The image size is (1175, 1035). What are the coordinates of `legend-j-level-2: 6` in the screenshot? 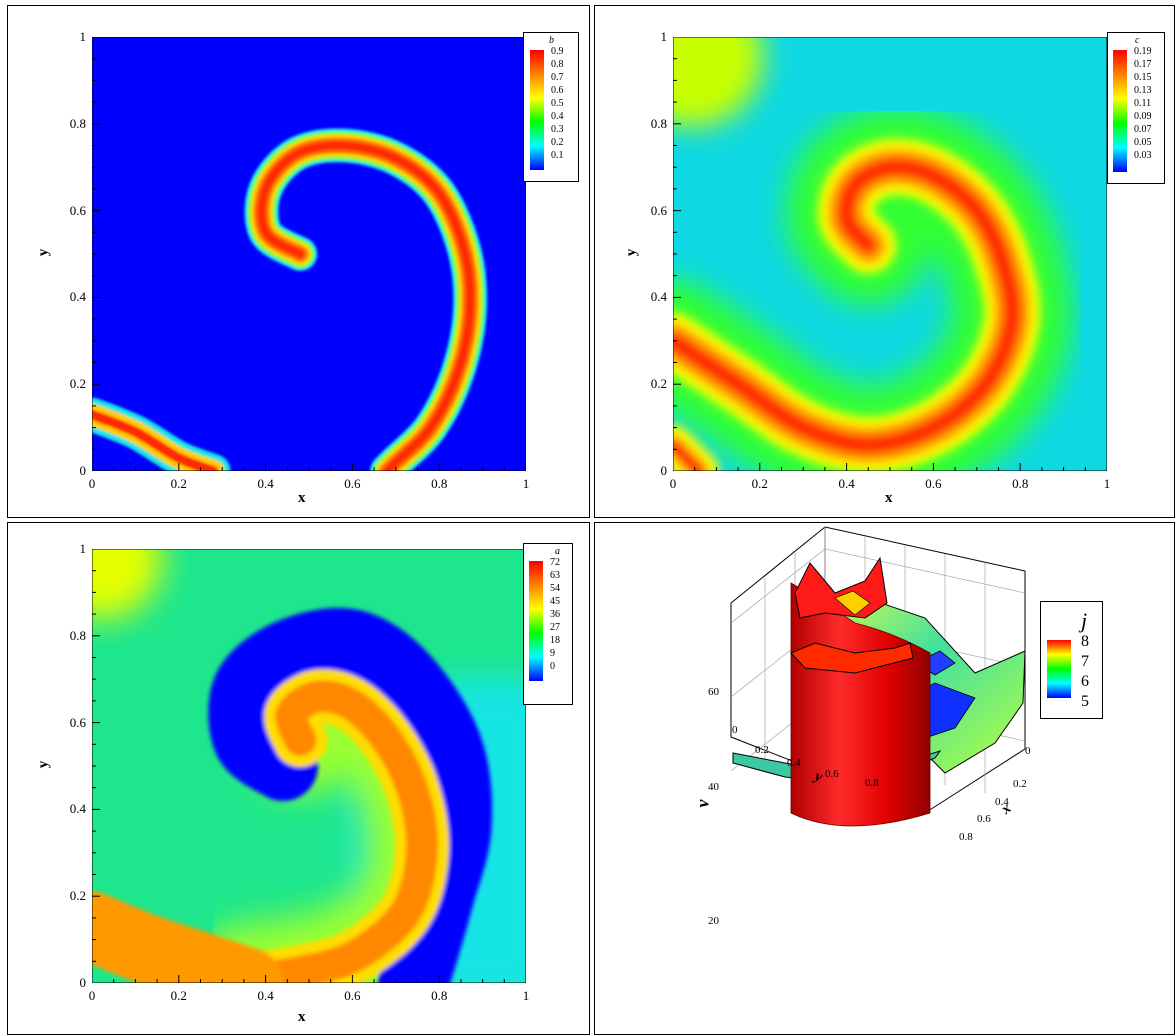 It's located at (1085, 681).